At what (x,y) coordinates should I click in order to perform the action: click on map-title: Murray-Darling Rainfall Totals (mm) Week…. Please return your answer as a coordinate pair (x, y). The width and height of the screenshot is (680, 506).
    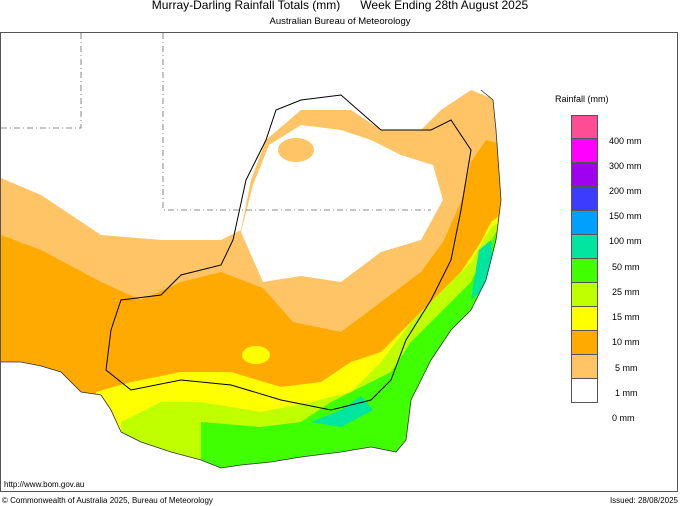
    Looking at the image, I should click on (340, 6).